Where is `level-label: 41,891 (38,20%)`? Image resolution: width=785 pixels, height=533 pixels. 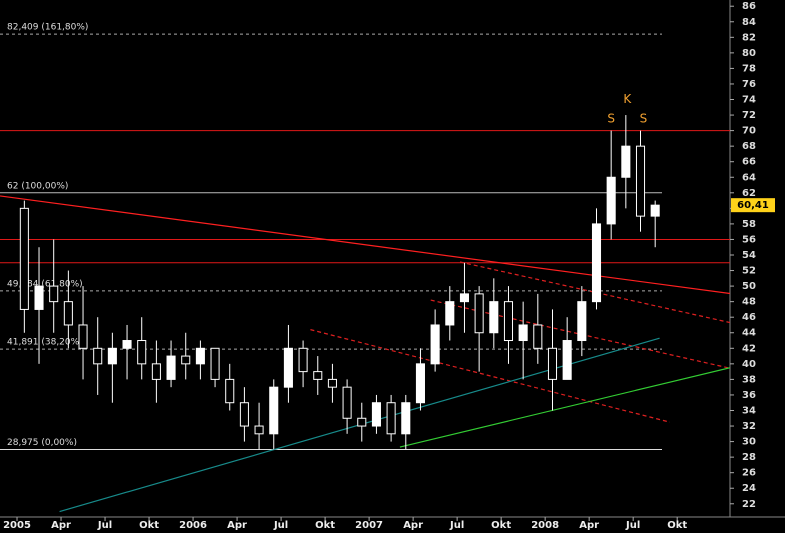 level-label: 41,891 (38,20%) is located at coordinates (45, 343).